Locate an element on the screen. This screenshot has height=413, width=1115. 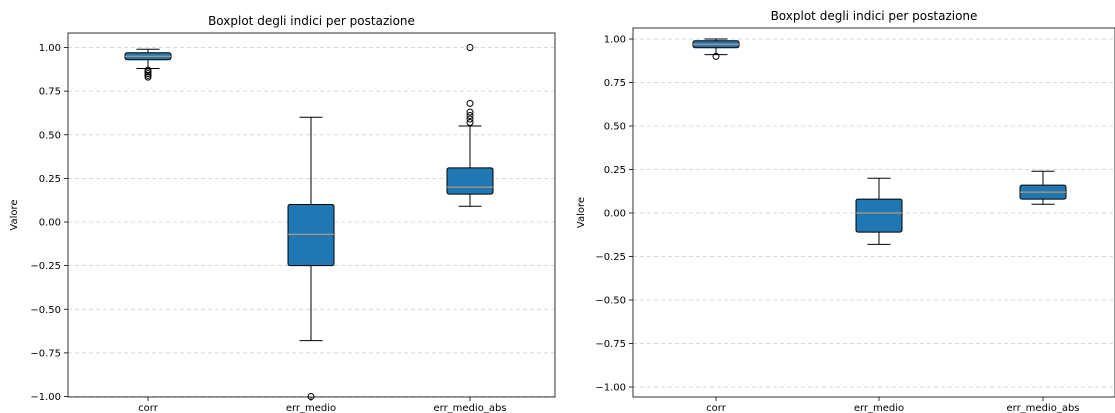
p1-y-tick-label: 0.25 is located at coordinates (50, 179).